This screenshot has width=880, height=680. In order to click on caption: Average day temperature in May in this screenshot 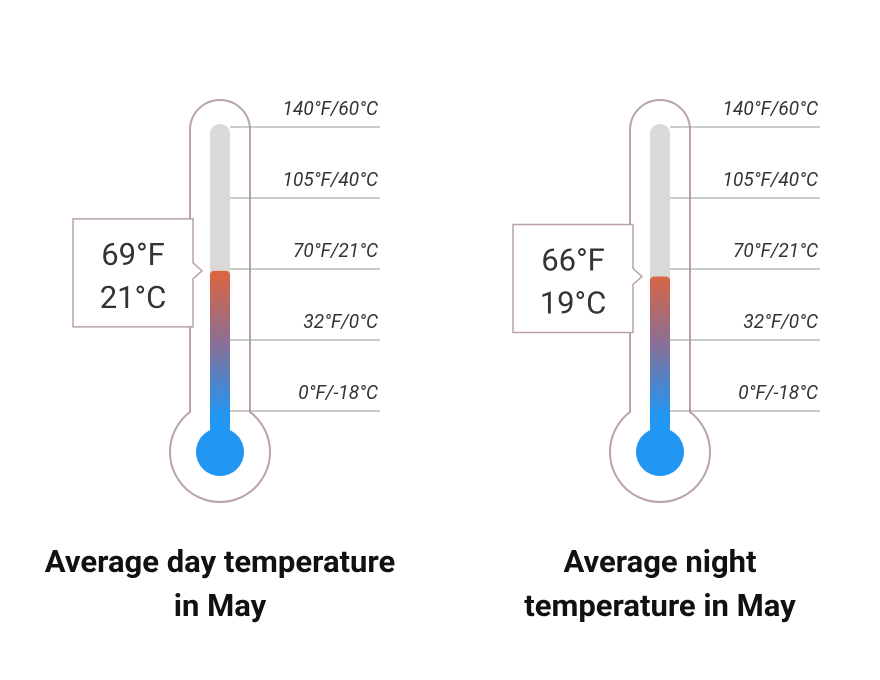, I will do `click(220, 583)`.